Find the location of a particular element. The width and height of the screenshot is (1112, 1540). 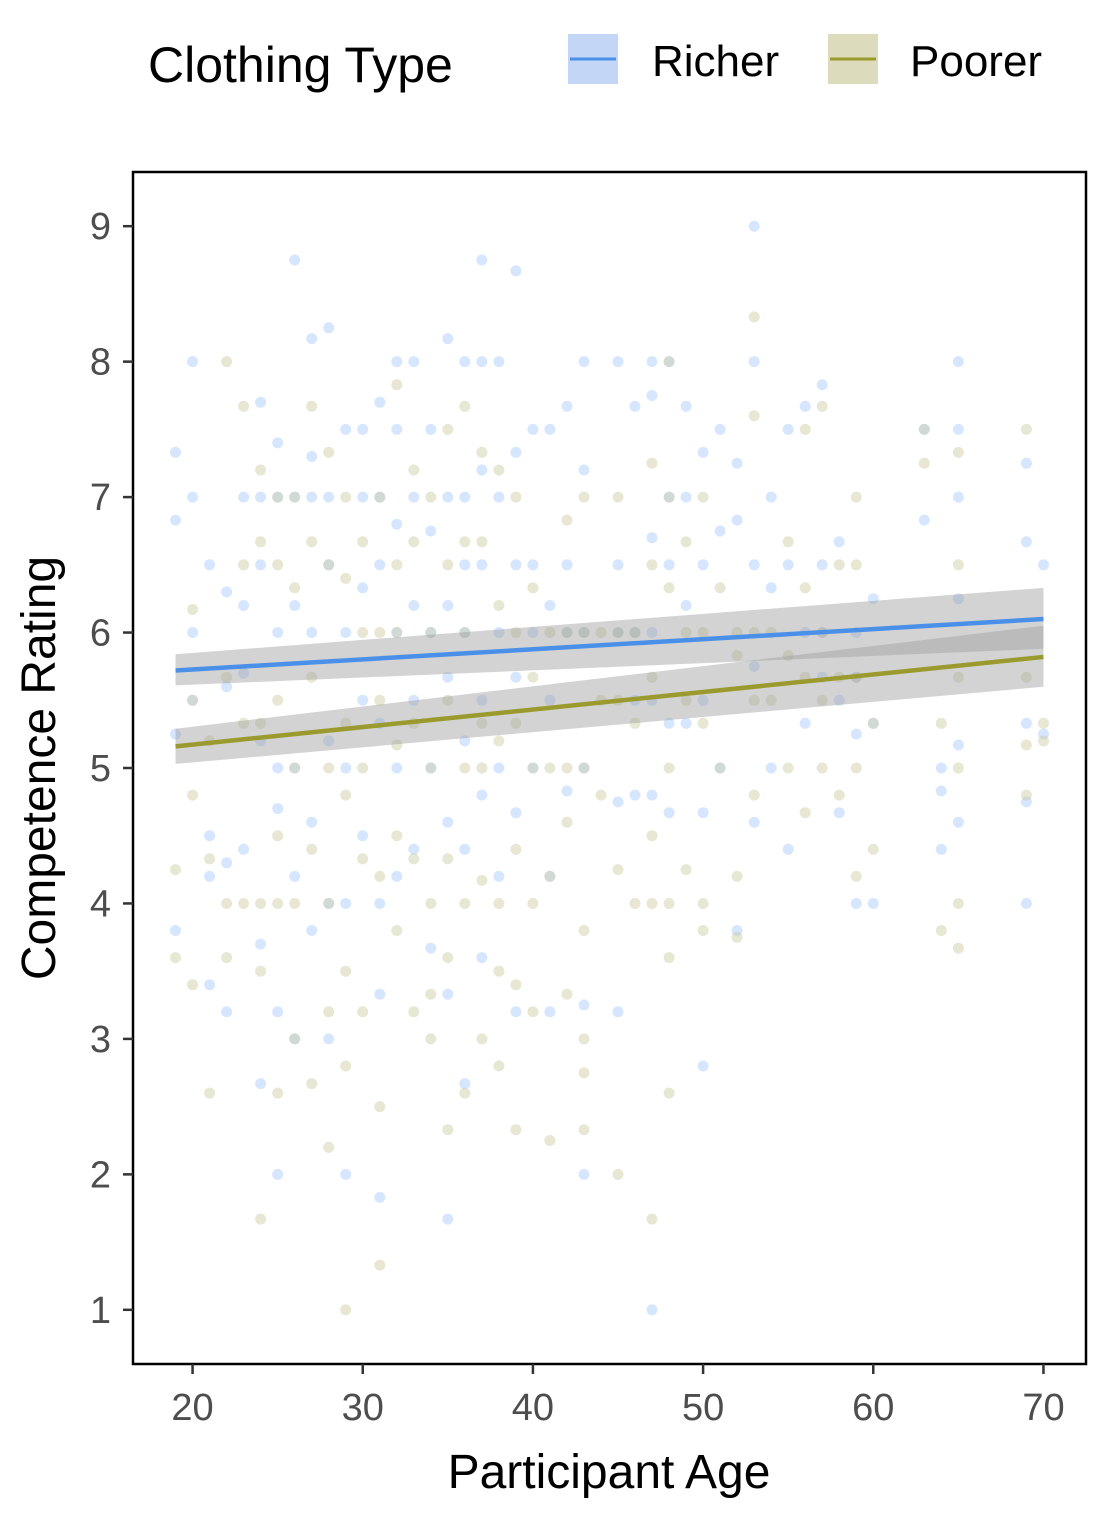

x-tick-label-30: 30 is located at coordinates (363, 1408).